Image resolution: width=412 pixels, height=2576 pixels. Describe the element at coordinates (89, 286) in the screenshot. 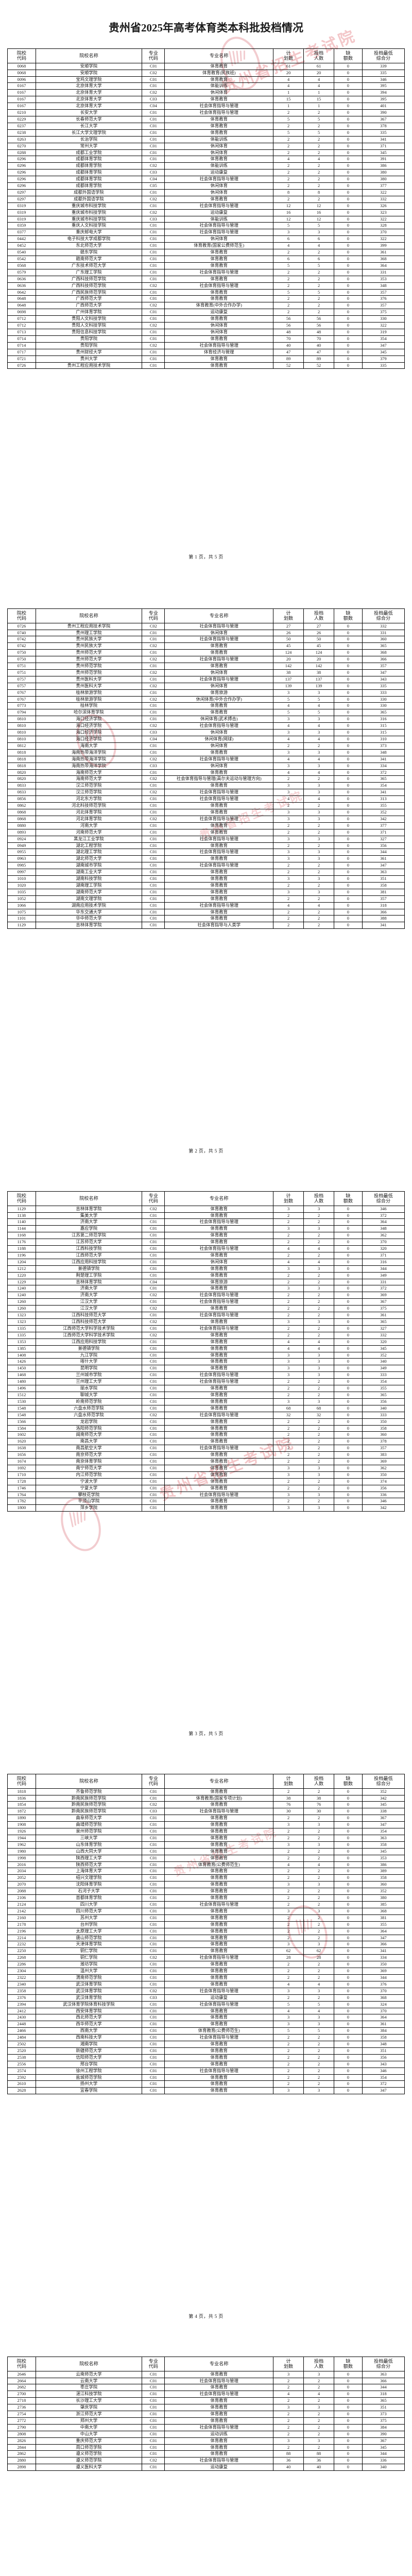

I see `cell-school-name: 广西科技师范学院` at that location.